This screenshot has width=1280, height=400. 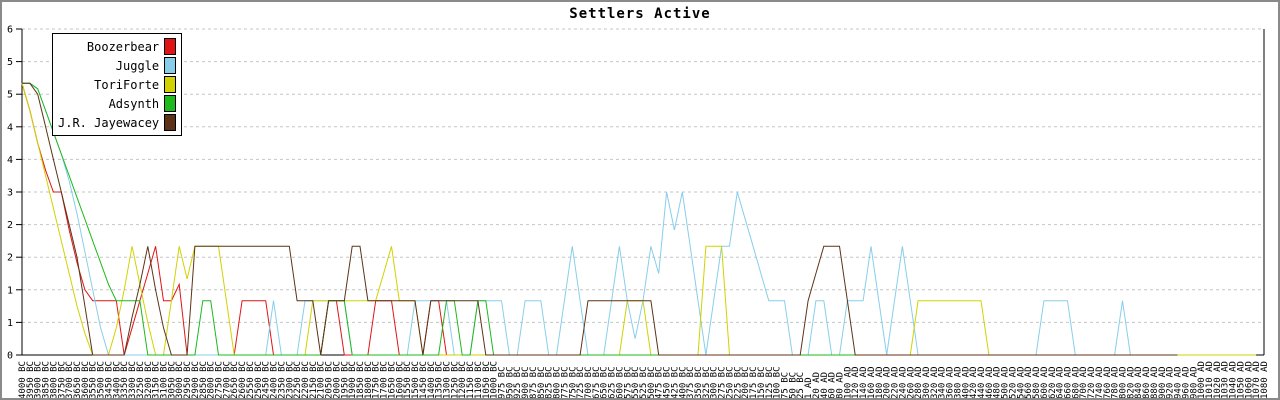 I want to click on x-axis-label: 75 BC, so click(x=786, y=385).